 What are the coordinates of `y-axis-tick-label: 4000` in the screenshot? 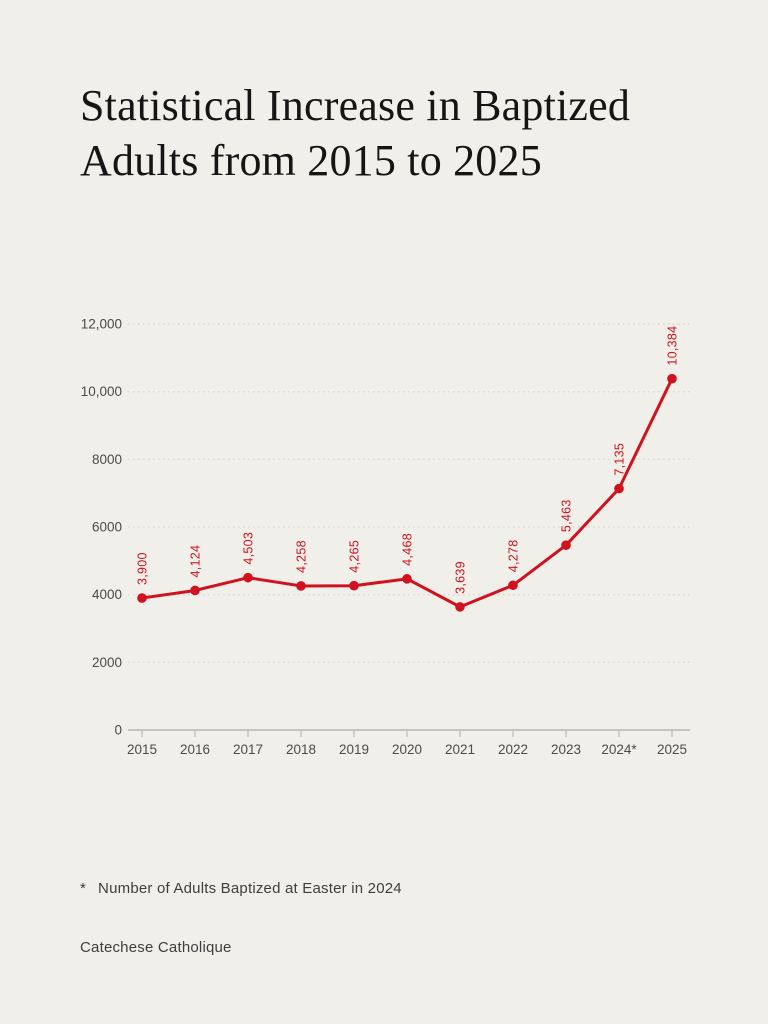 It's located at (107, 594).